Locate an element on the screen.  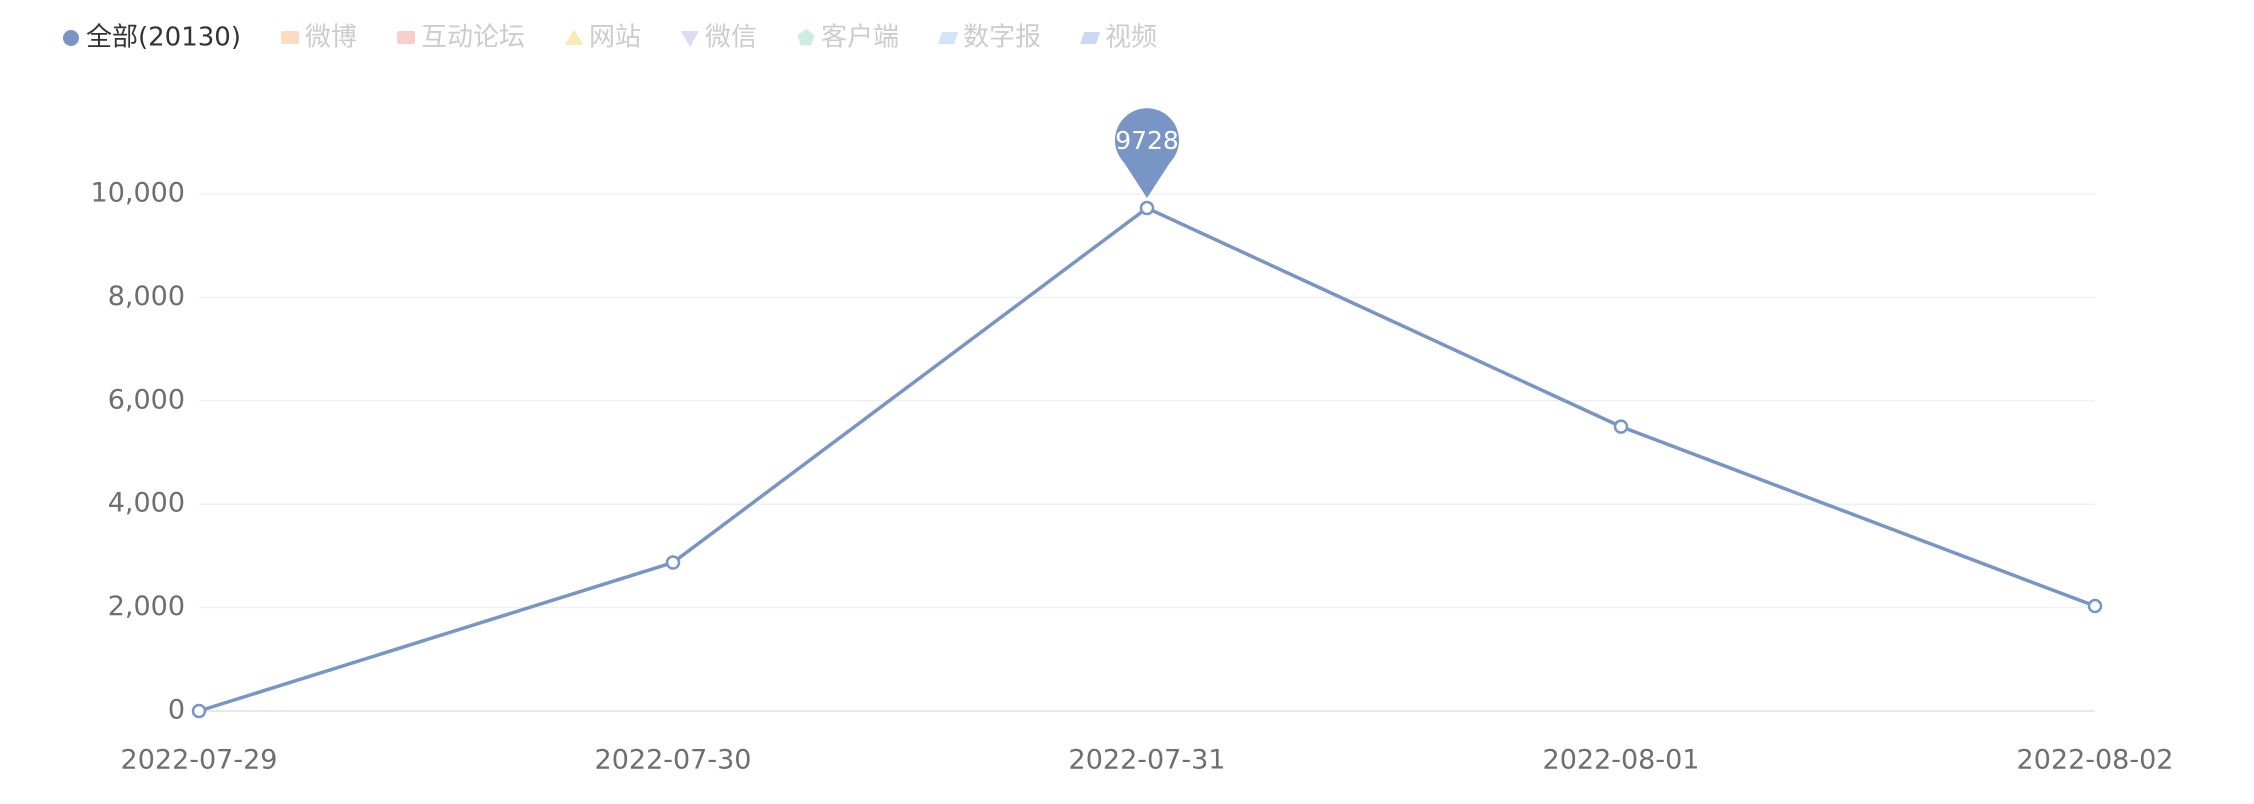
legend-label: 全部(20130) is located at coordinates (163, 38).